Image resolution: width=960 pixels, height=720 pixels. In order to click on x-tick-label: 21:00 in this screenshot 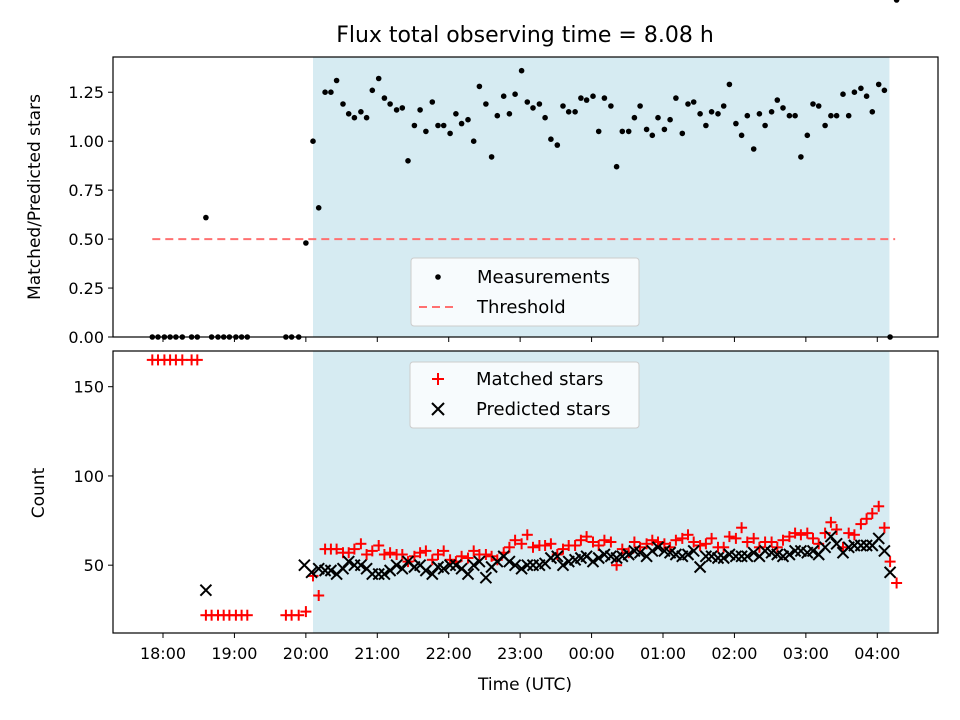, I will do `click(377, 653)`.